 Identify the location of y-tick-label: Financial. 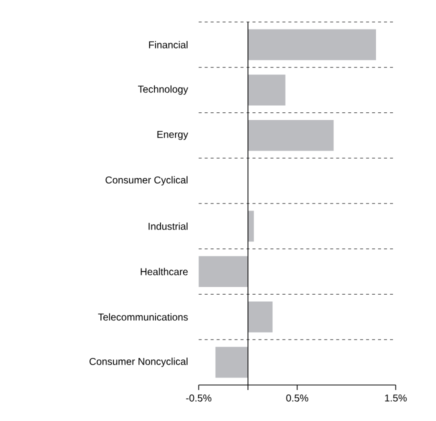
(168, 44).